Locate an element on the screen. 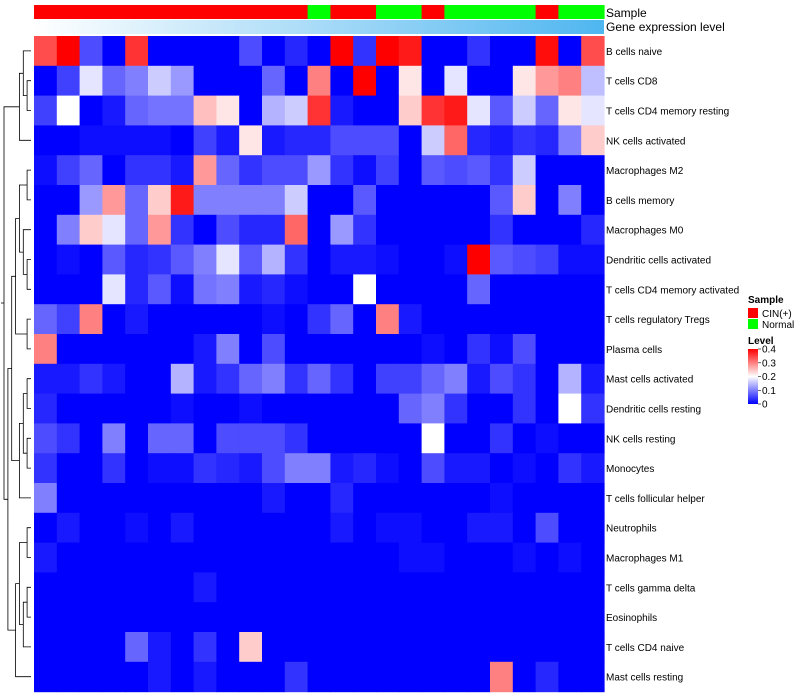  row-label: Monocytes is located at coordinates (630, 469).